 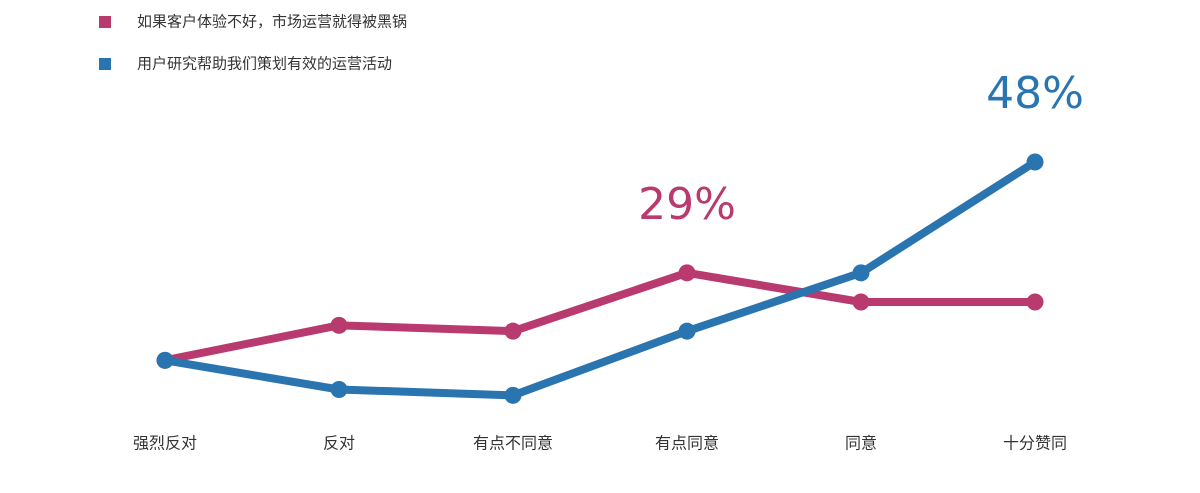 What do you see at coordinates (687, 204) in the screenshot?
I see `value-label: 29%` at bounding box center [687, 204].